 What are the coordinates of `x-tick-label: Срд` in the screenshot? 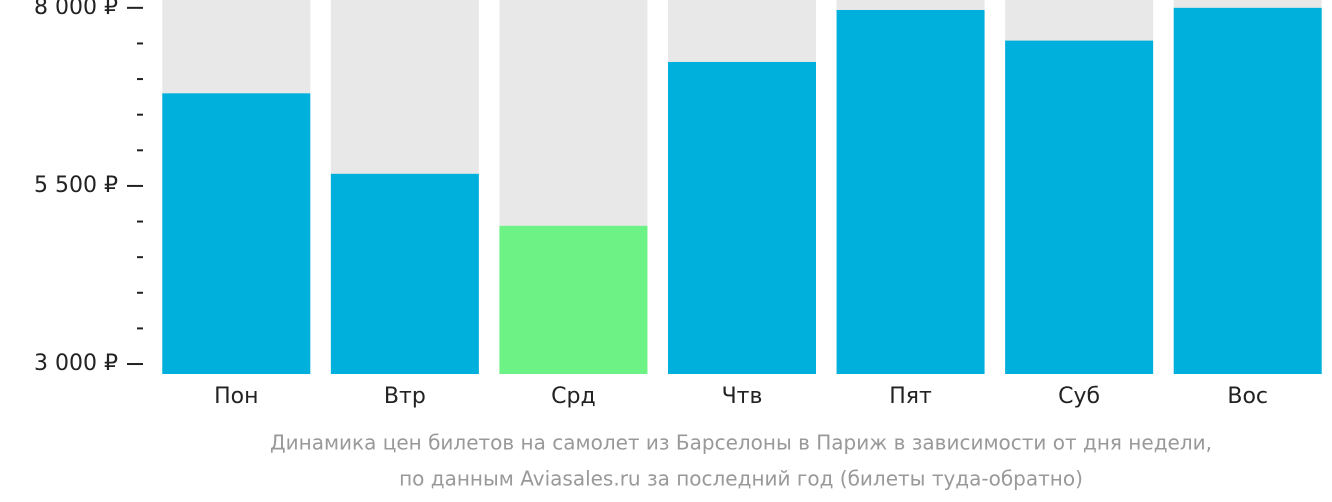 It's located at (573, 396).